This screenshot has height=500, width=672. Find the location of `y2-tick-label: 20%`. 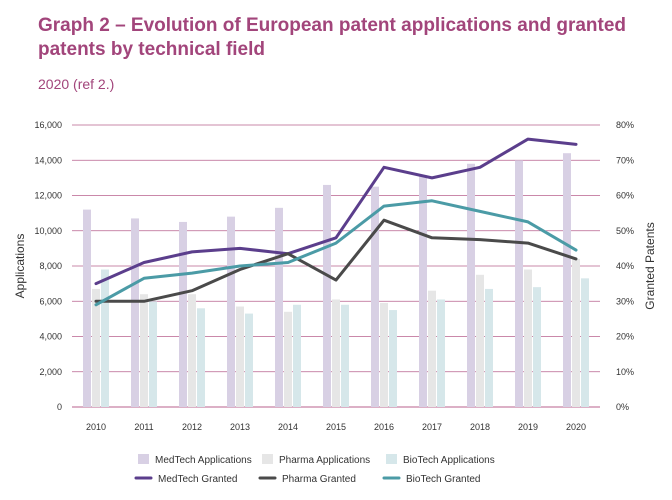

y2-tick-label: 20% is located at coordinates (625, 337).